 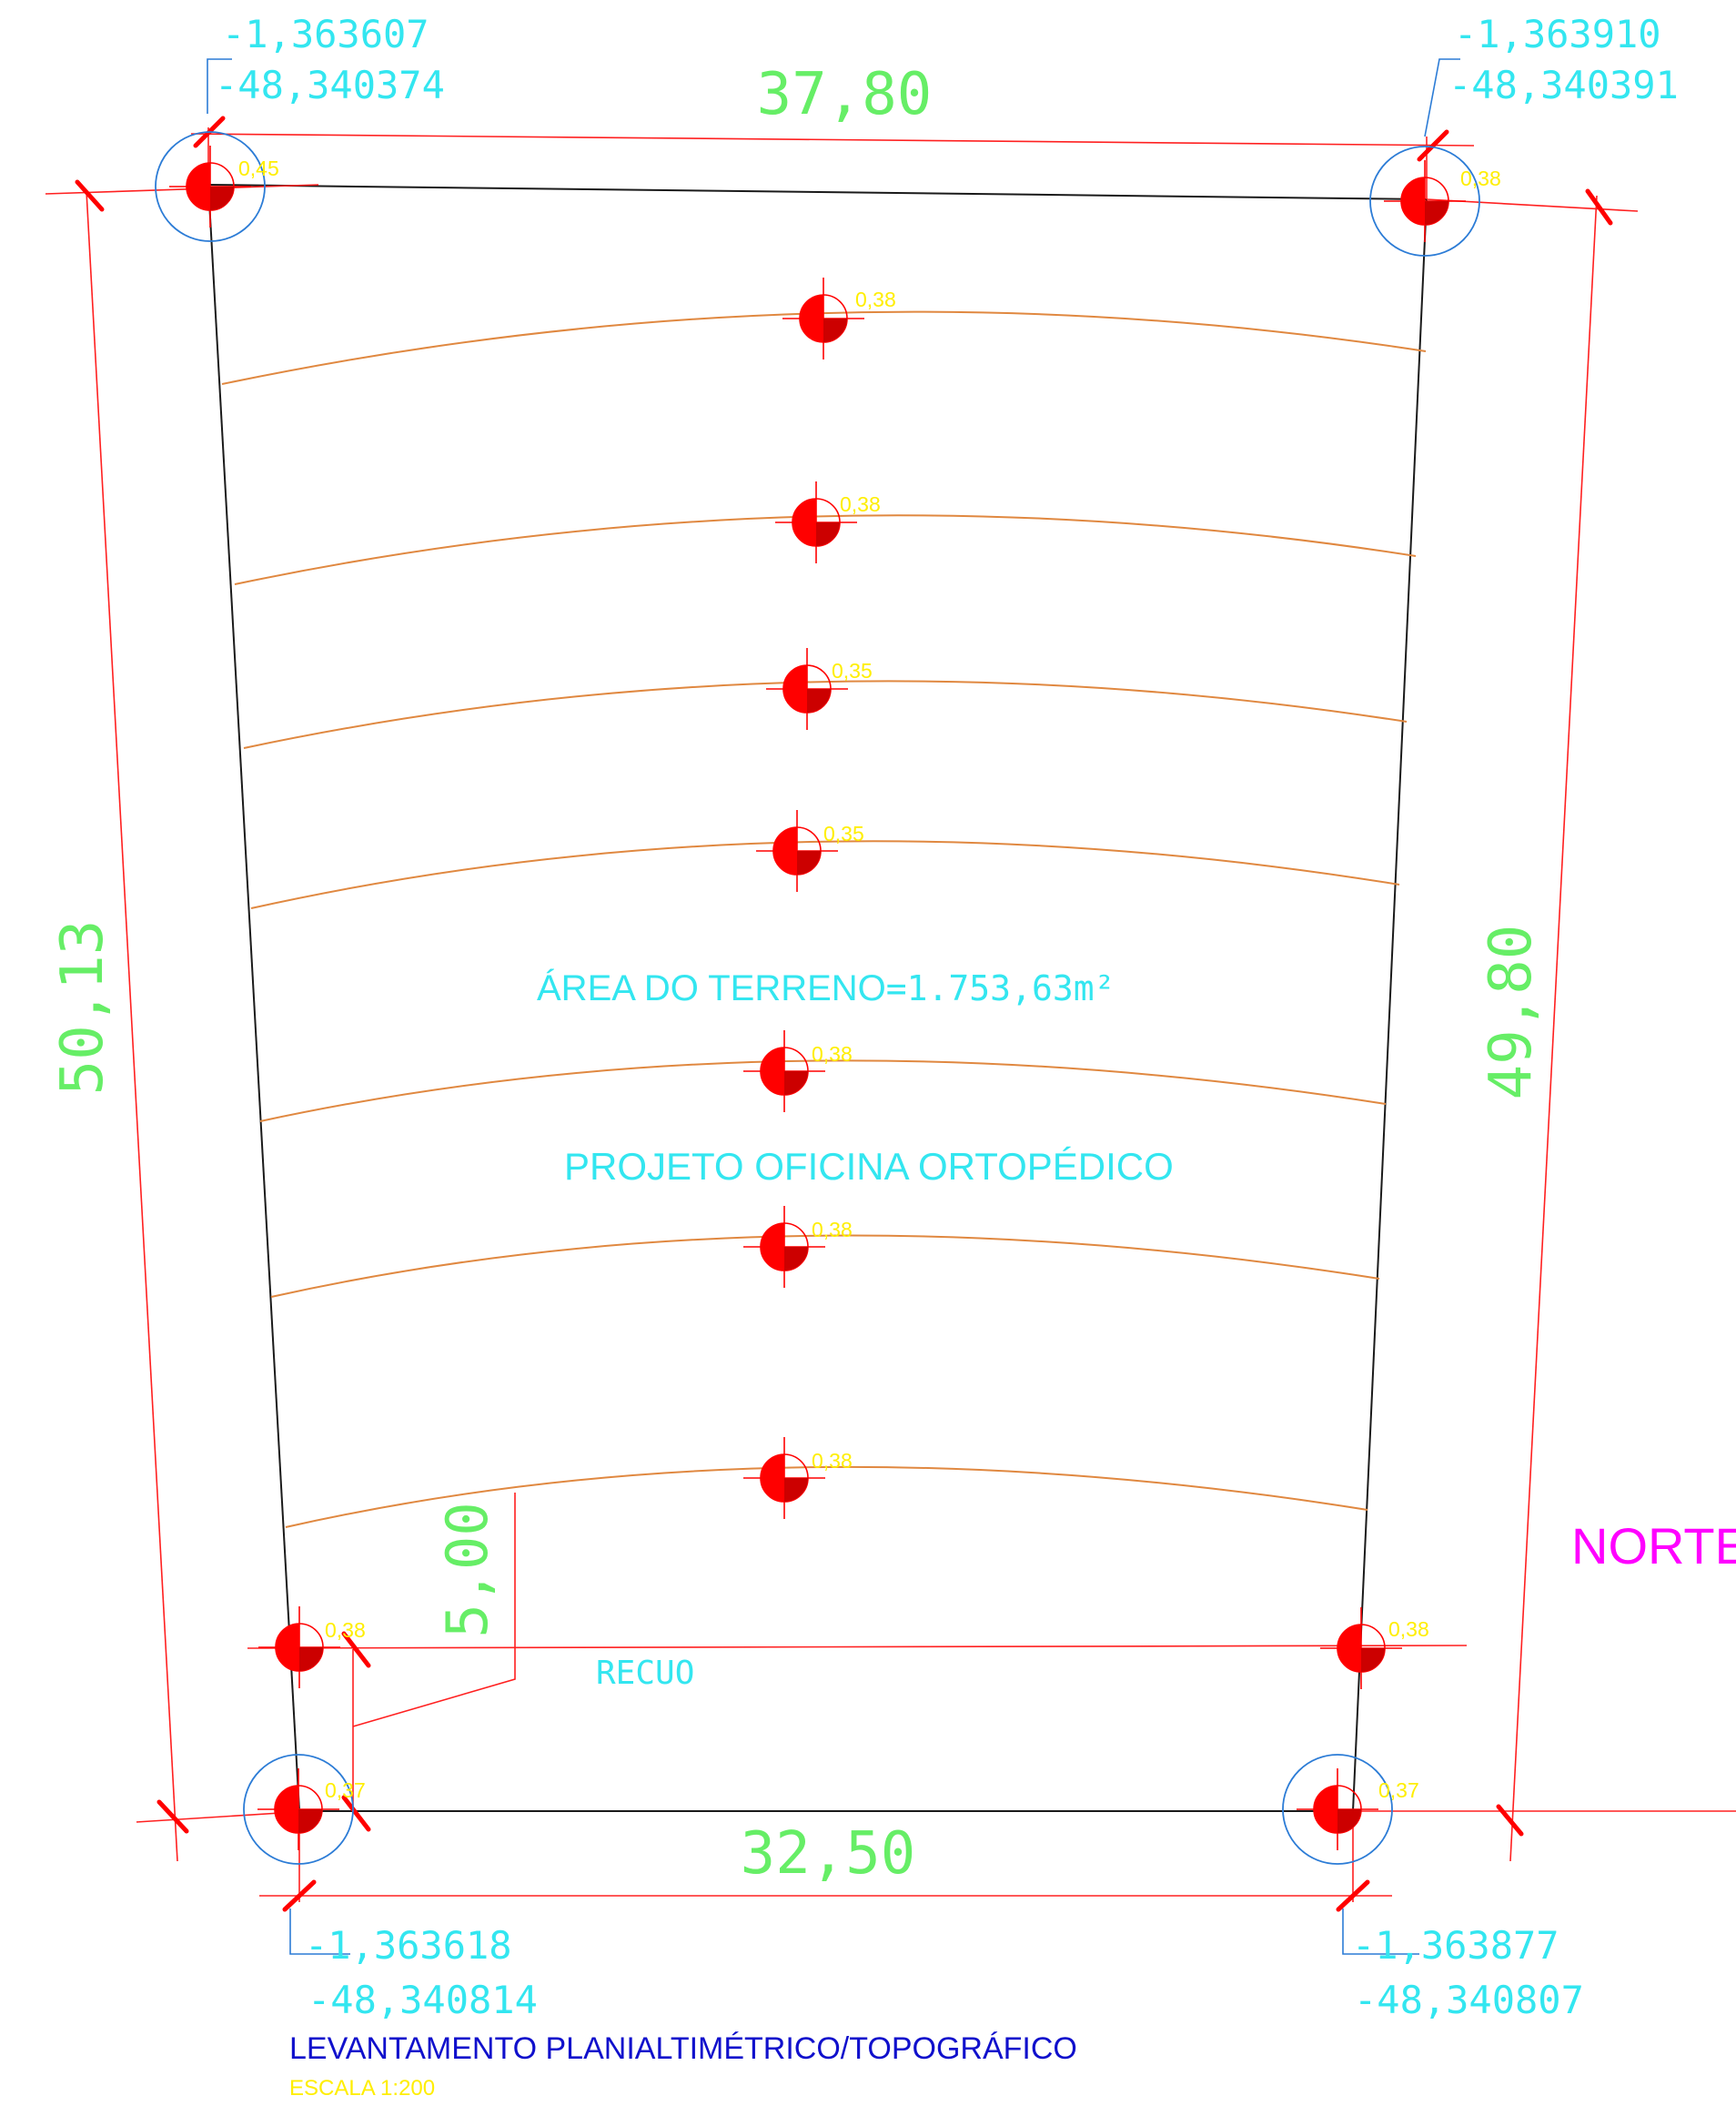 What do you see at coordinates (711, 988) in the screenshot?
I see `area-name: ÁREA DO TERRENO` at bounding box center [711, 988].